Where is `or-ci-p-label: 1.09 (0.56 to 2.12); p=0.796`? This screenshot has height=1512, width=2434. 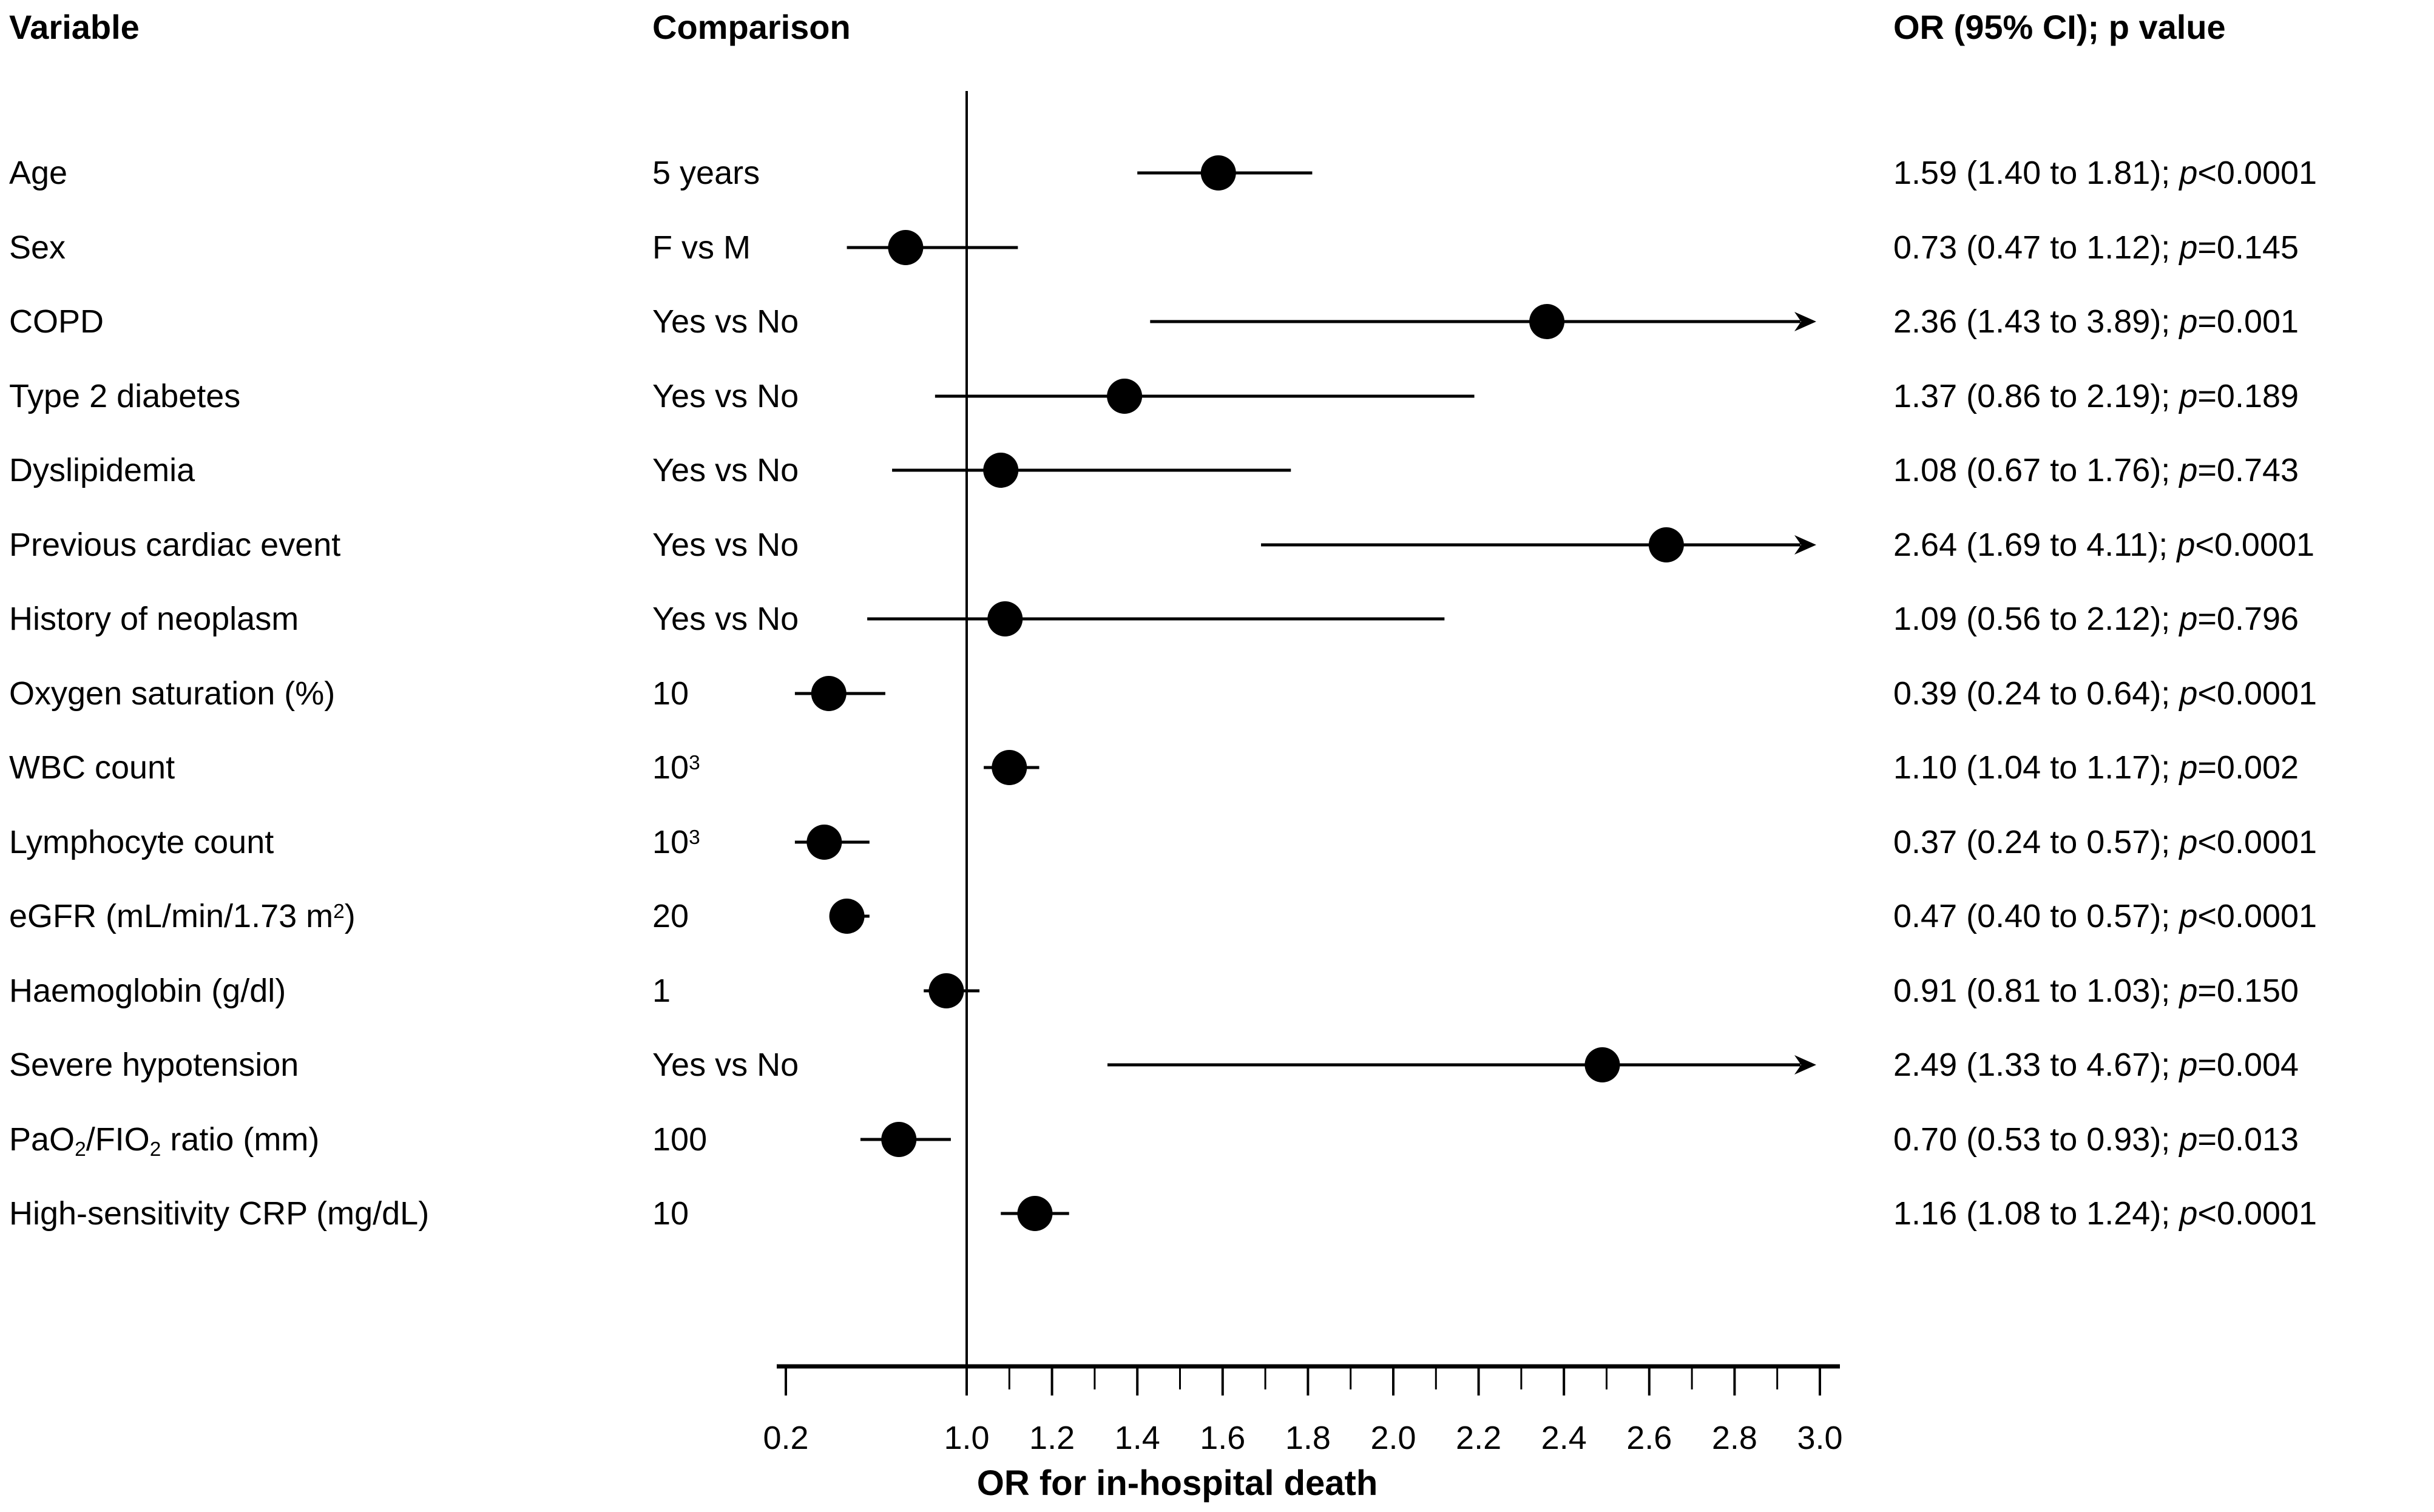 or-ci-p-label: 1.09 (0.56 to 2.12); p=0.796 is located at coordinates (2096, 619).